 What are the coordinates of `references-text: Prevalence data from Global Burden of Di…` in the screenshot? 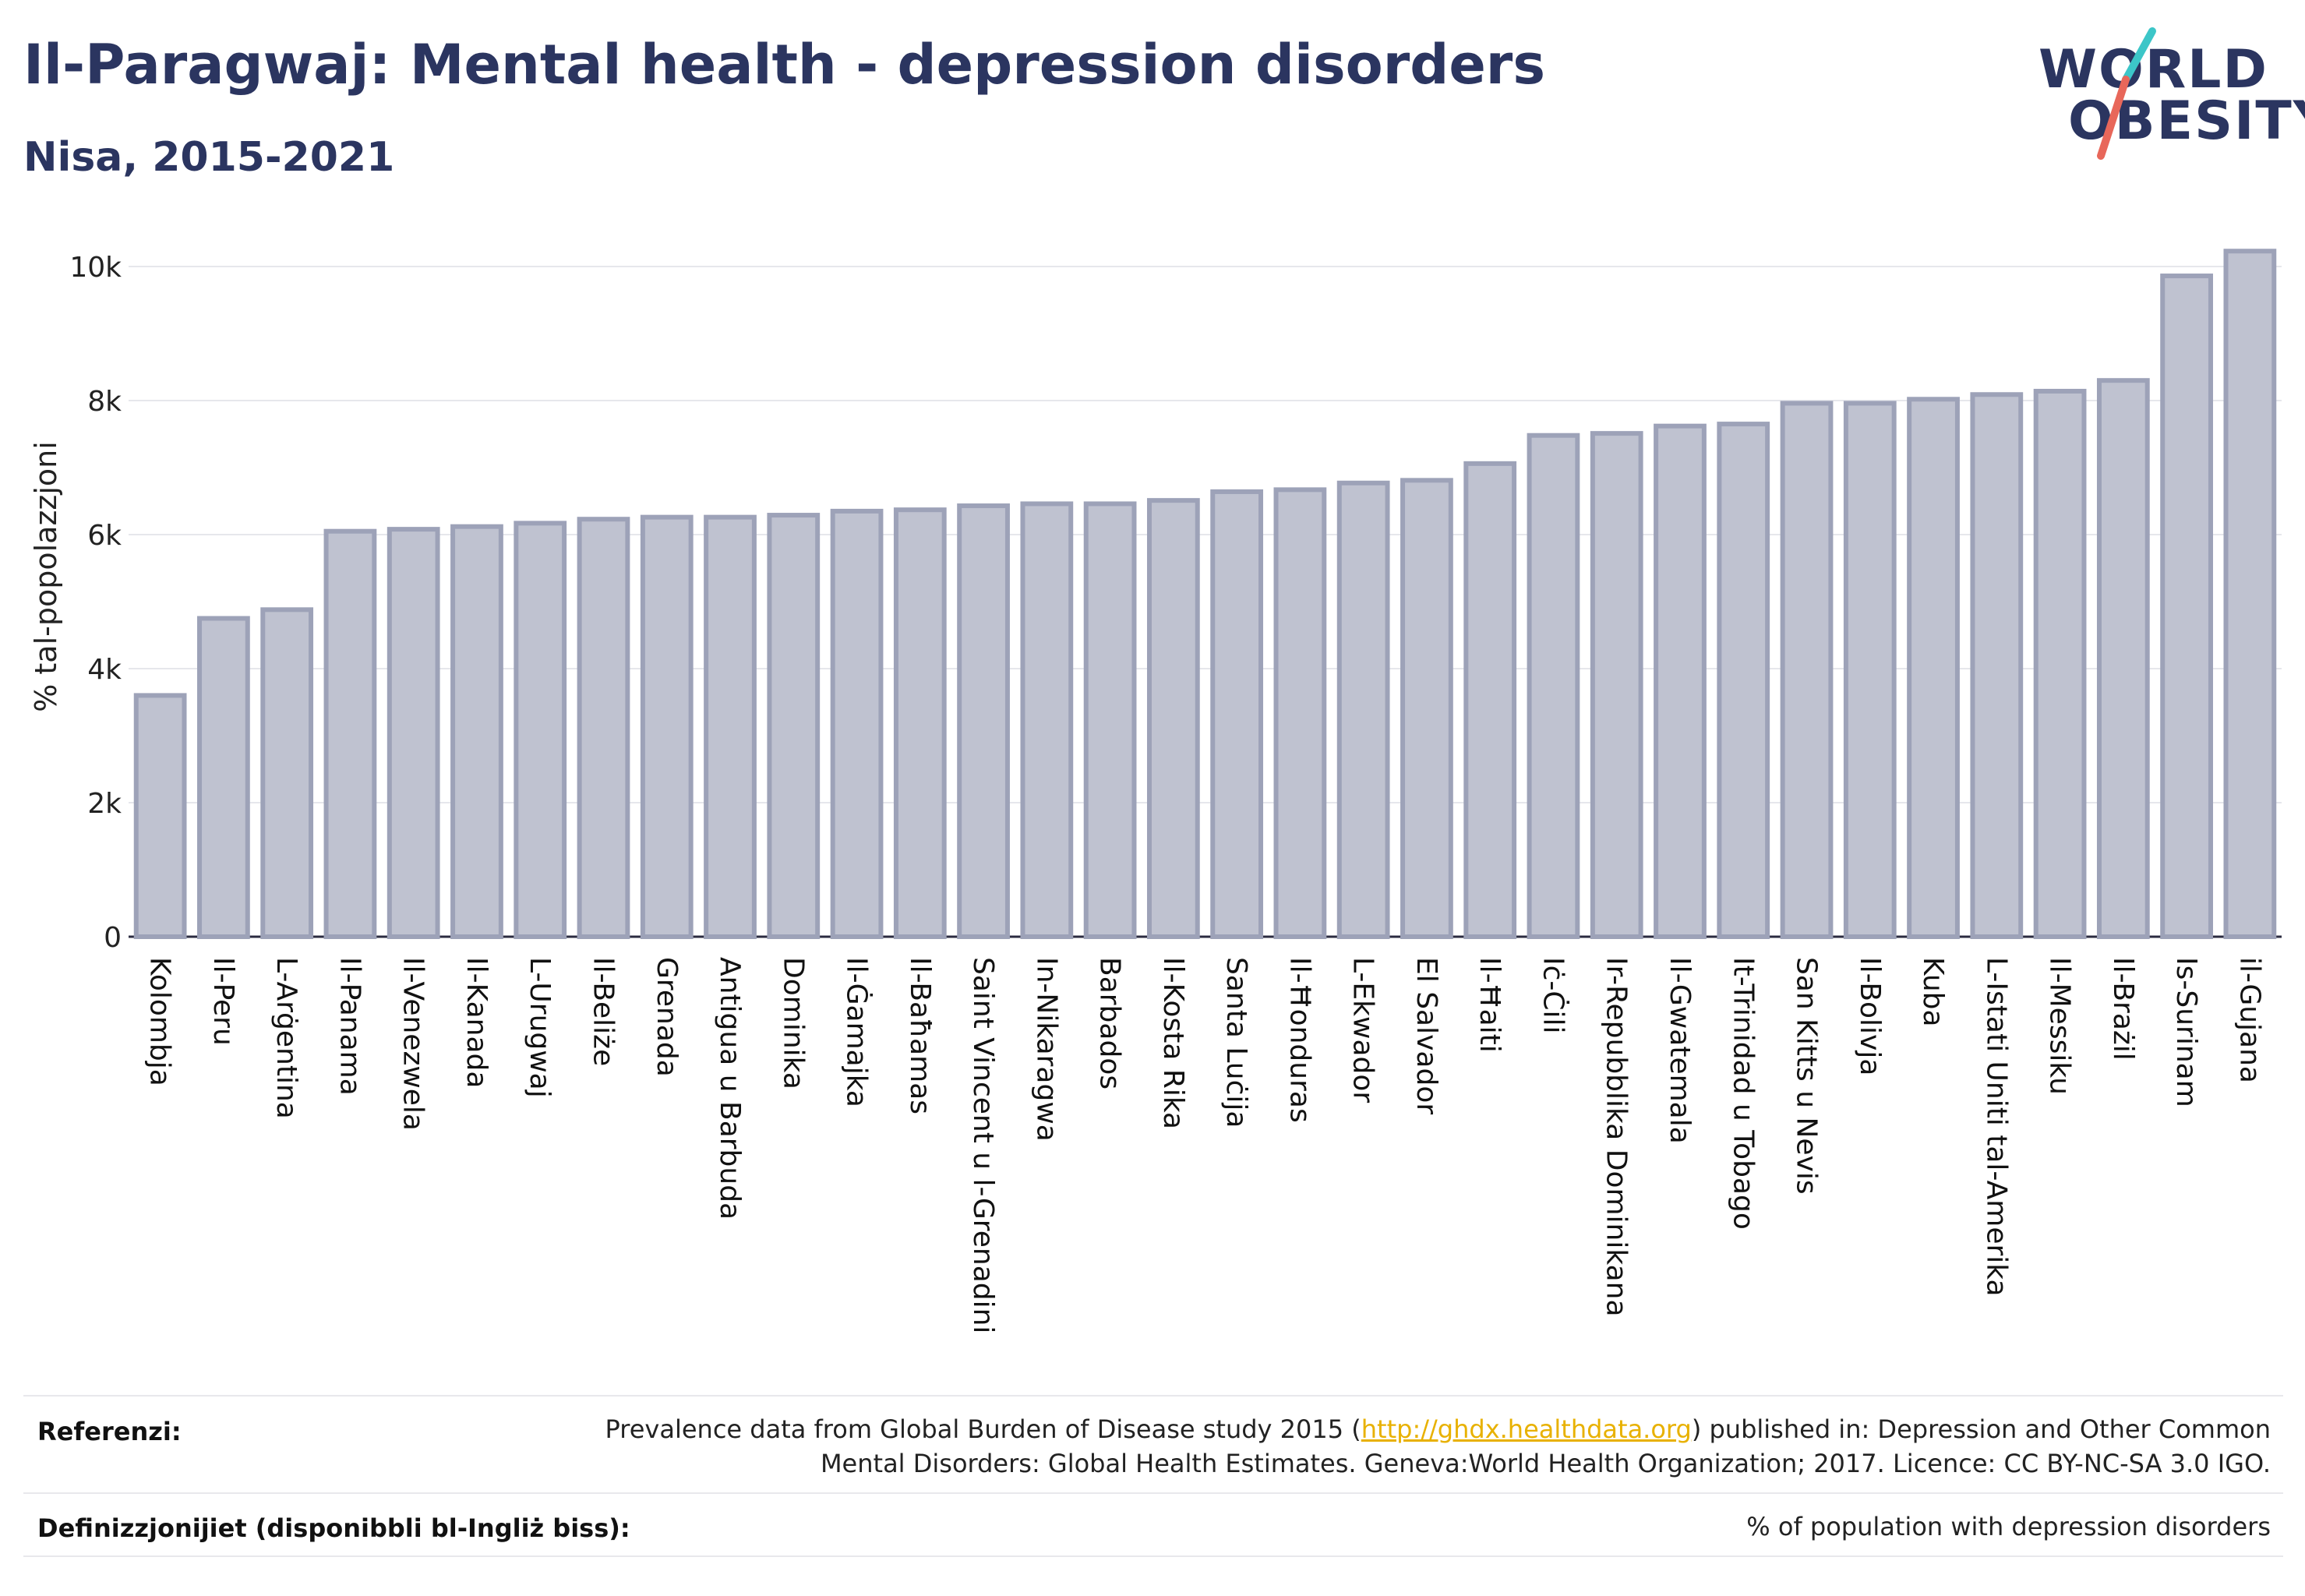 It's located at (1438, 1446).